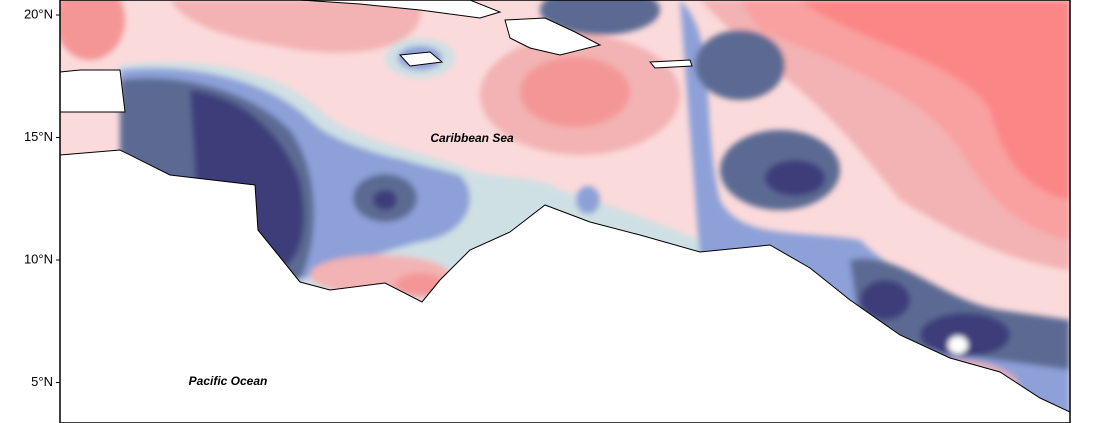 The image size is (1100, 423). Describe the element at coordinates (472, 138) in the screenshot. I see `sea-label: Caribbean Sea` at that location.